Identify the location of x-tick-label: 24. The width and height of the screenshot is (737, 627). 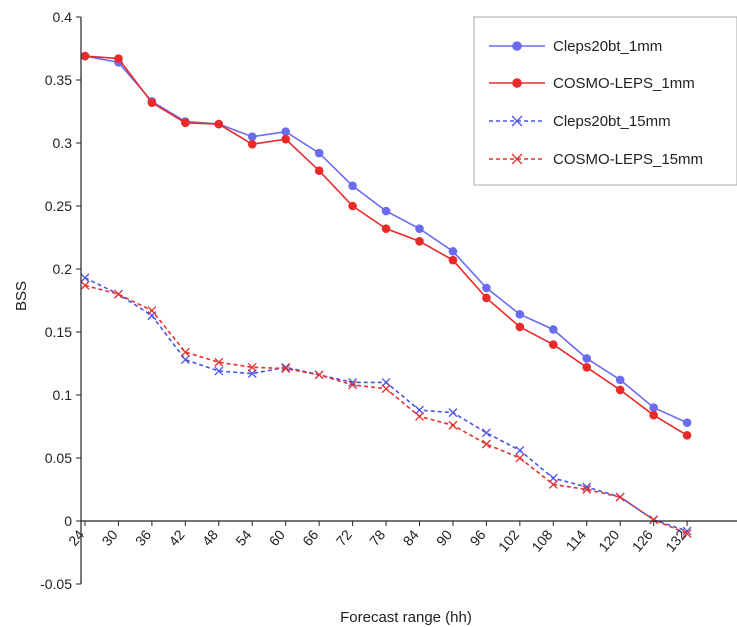
(76, 537).